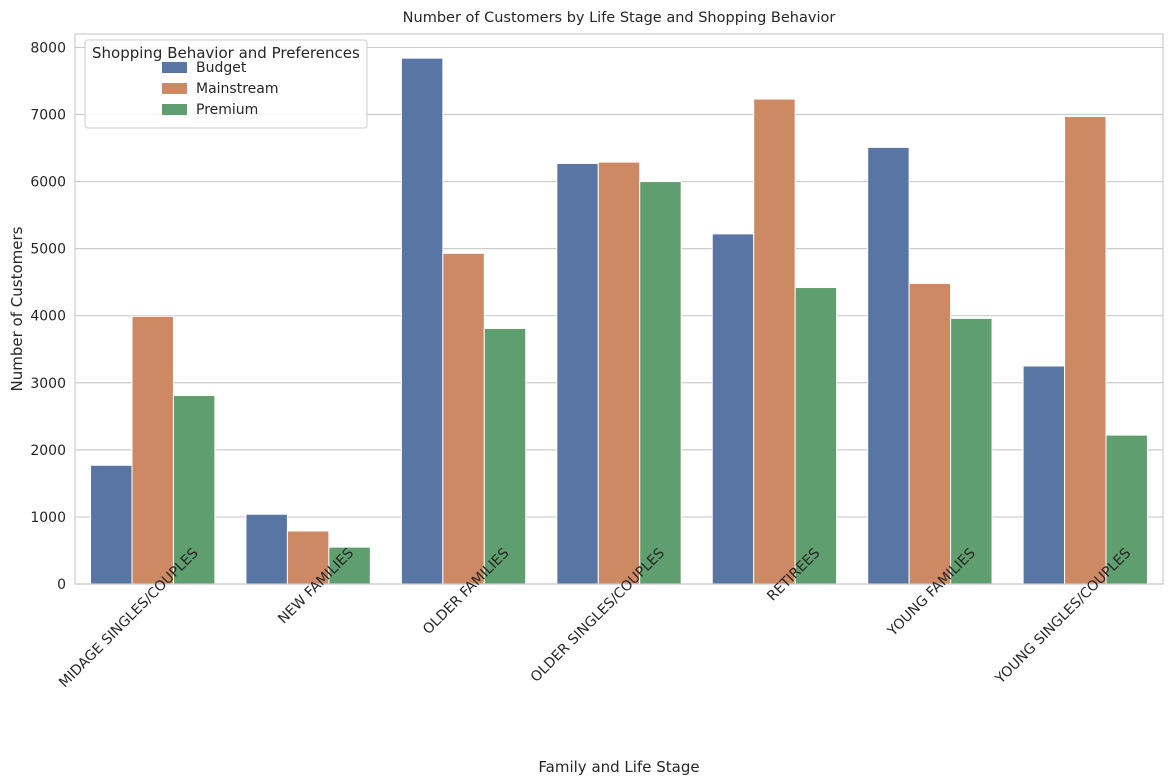 The width and height of the screenshot is (1173, 784). What do you see at coordinates (48, 250) in the screenshot?
I see `y-tick-label: 5000` at bounding box center [48, 250].